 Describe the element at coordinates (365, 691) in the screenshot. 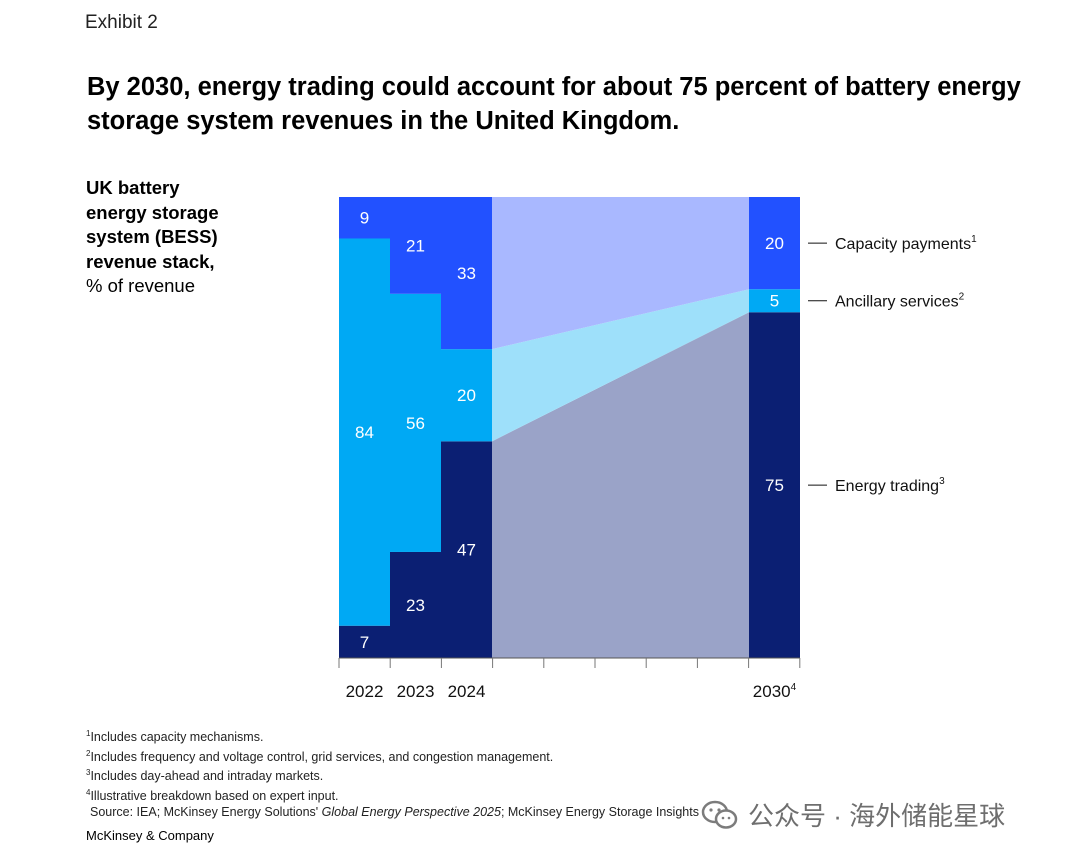

I see `x-tick-label: 2022` at that location.